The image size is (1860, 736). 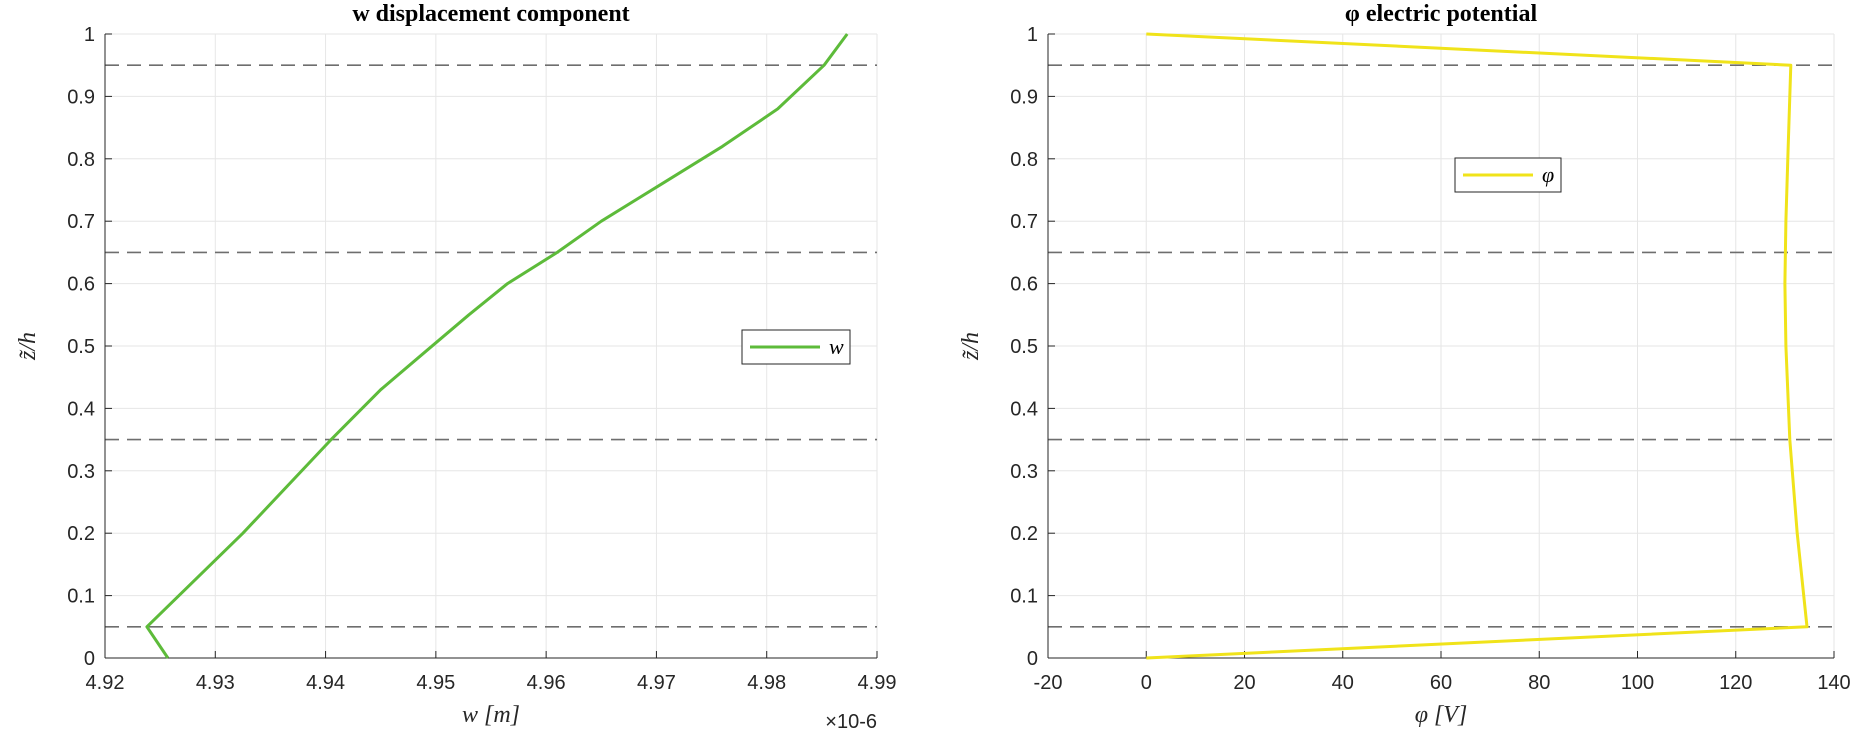 I want to click on x-tick-label: 4.97, so click(x=656, y=683).